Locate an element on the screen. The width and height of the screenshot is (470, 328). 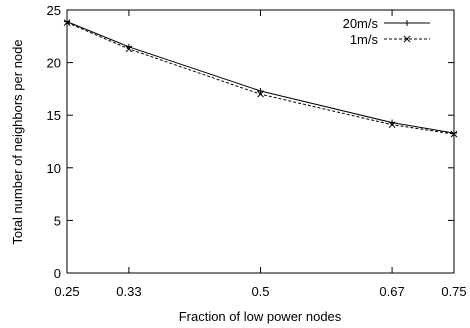
y-tick-label: 10 is located at coordinates (54, 168).